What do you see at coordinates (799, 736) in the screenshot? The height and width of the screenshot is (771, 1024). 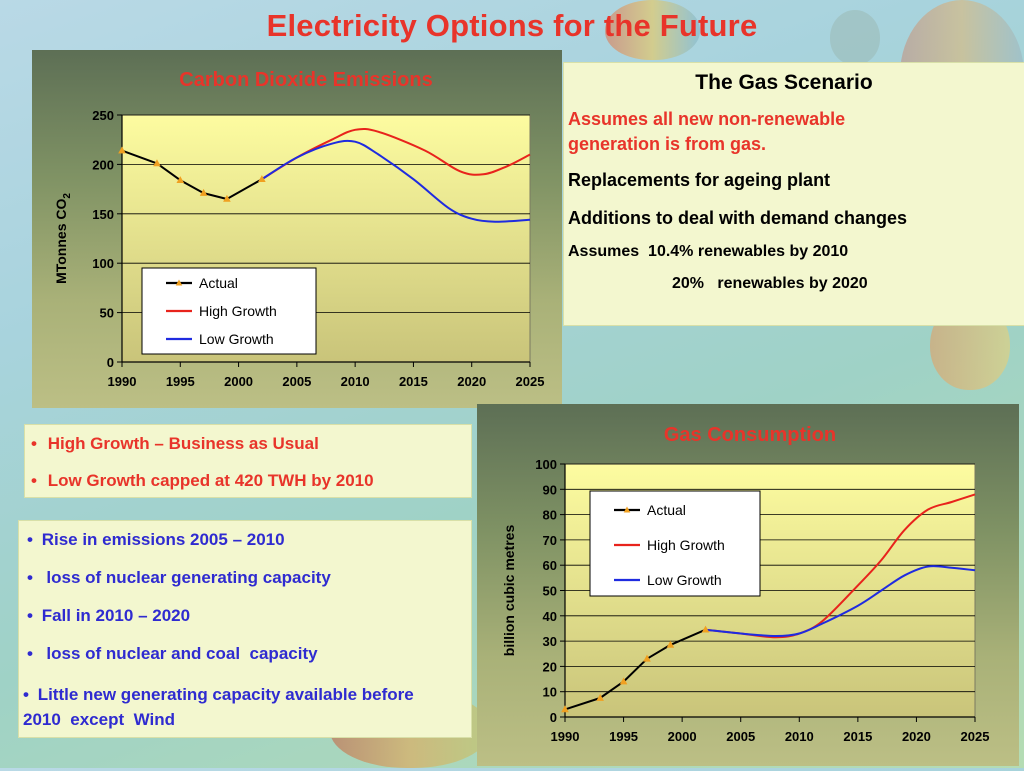 I see `gas-x-tick-label: 2010` at bounding box center [799, 736].